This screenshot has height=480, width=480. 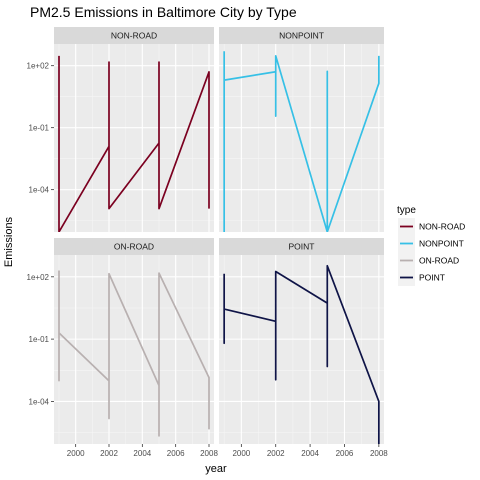 I want to click on facet-strip-label: POINT, so click(x=302, y=247).